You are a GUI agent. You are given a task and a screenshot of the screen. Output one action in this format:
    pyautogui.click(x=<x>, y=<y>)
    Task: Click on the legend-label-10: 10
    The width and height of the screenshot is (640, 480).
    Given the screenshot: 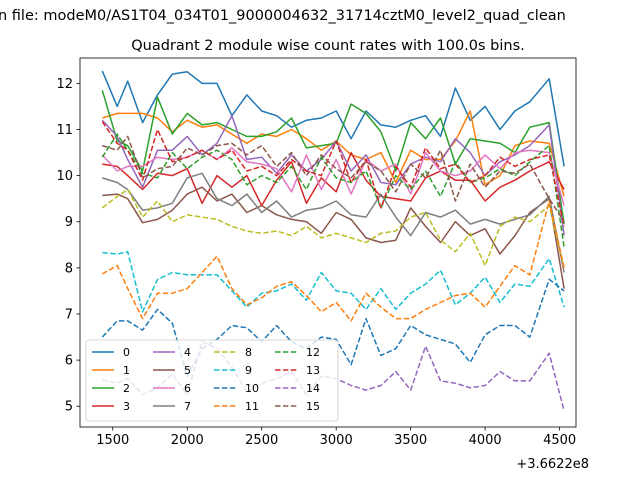 What is the action you would take?
    pyautogui.click(x=252, y=388)
    